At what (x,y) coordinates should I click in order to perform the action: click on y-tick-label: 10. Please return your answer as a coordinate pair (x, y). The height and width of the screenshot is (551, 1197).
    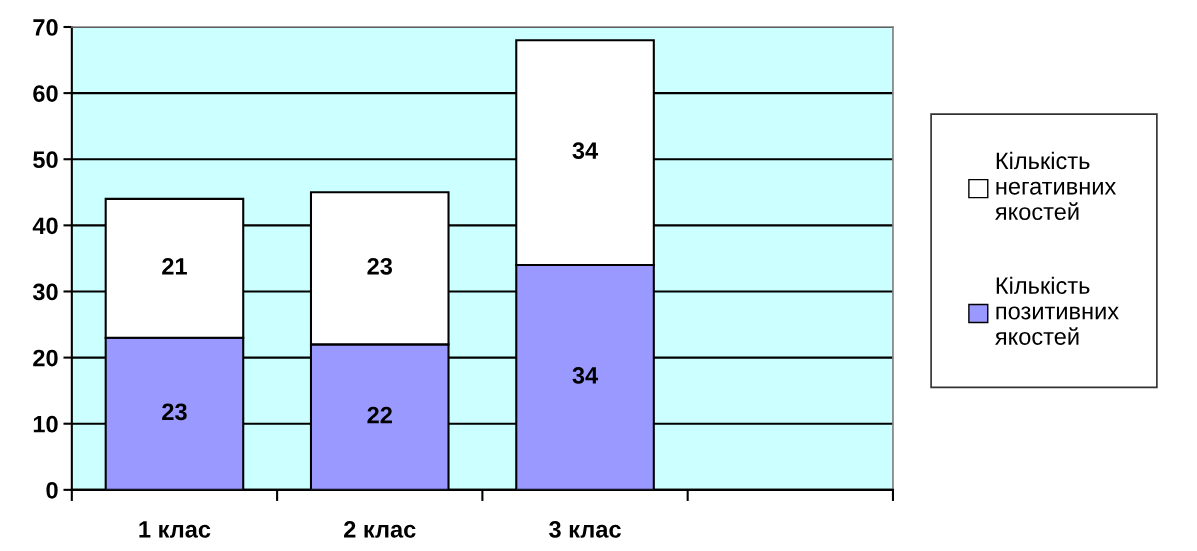
    Looking at the image, I should click on (45, 424).